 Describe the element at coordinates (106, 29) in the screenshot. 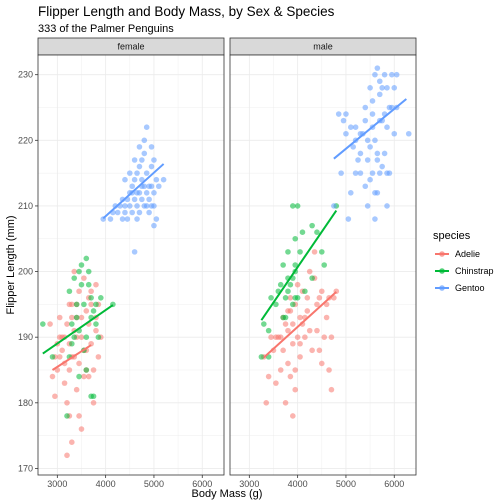

I see `chart-subtitle: 333 of the Palmer Penguins` at that location.